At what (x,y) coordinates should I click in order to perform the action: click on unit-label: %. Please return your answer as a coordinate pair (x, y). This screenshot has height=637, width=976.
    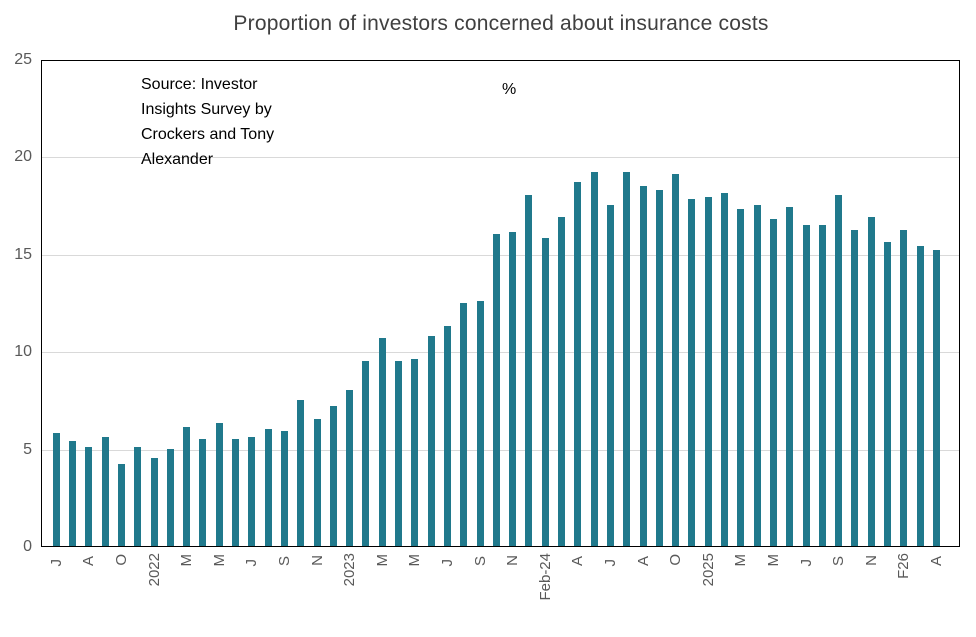
    Looking at the image, I should click on (509, 89).